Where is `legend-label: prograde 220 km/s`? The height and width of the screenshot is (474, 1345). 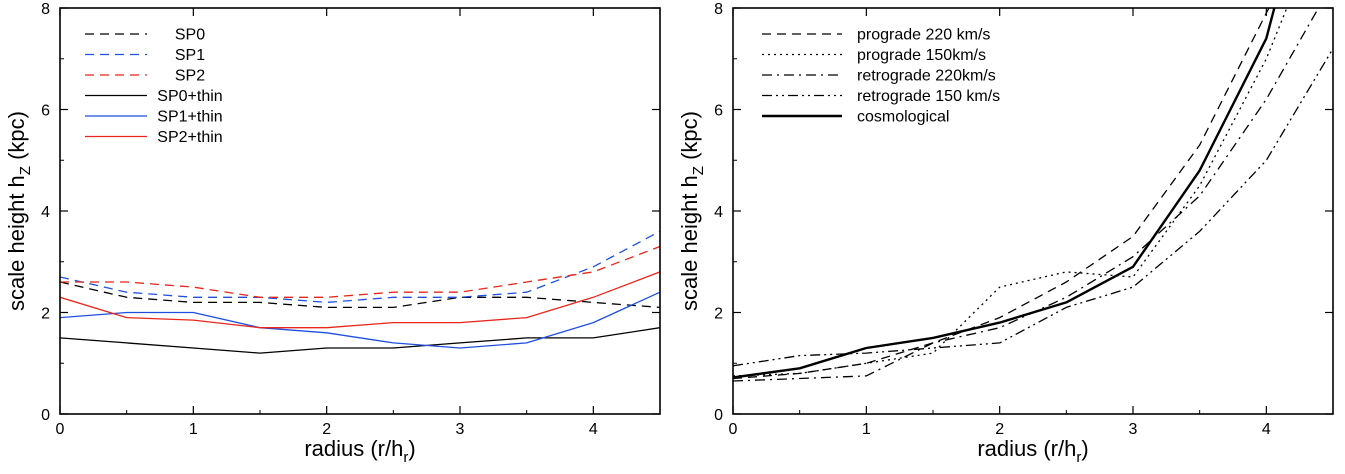
legend-label: prograde 220 km/s is located at coordinates (923, 35).